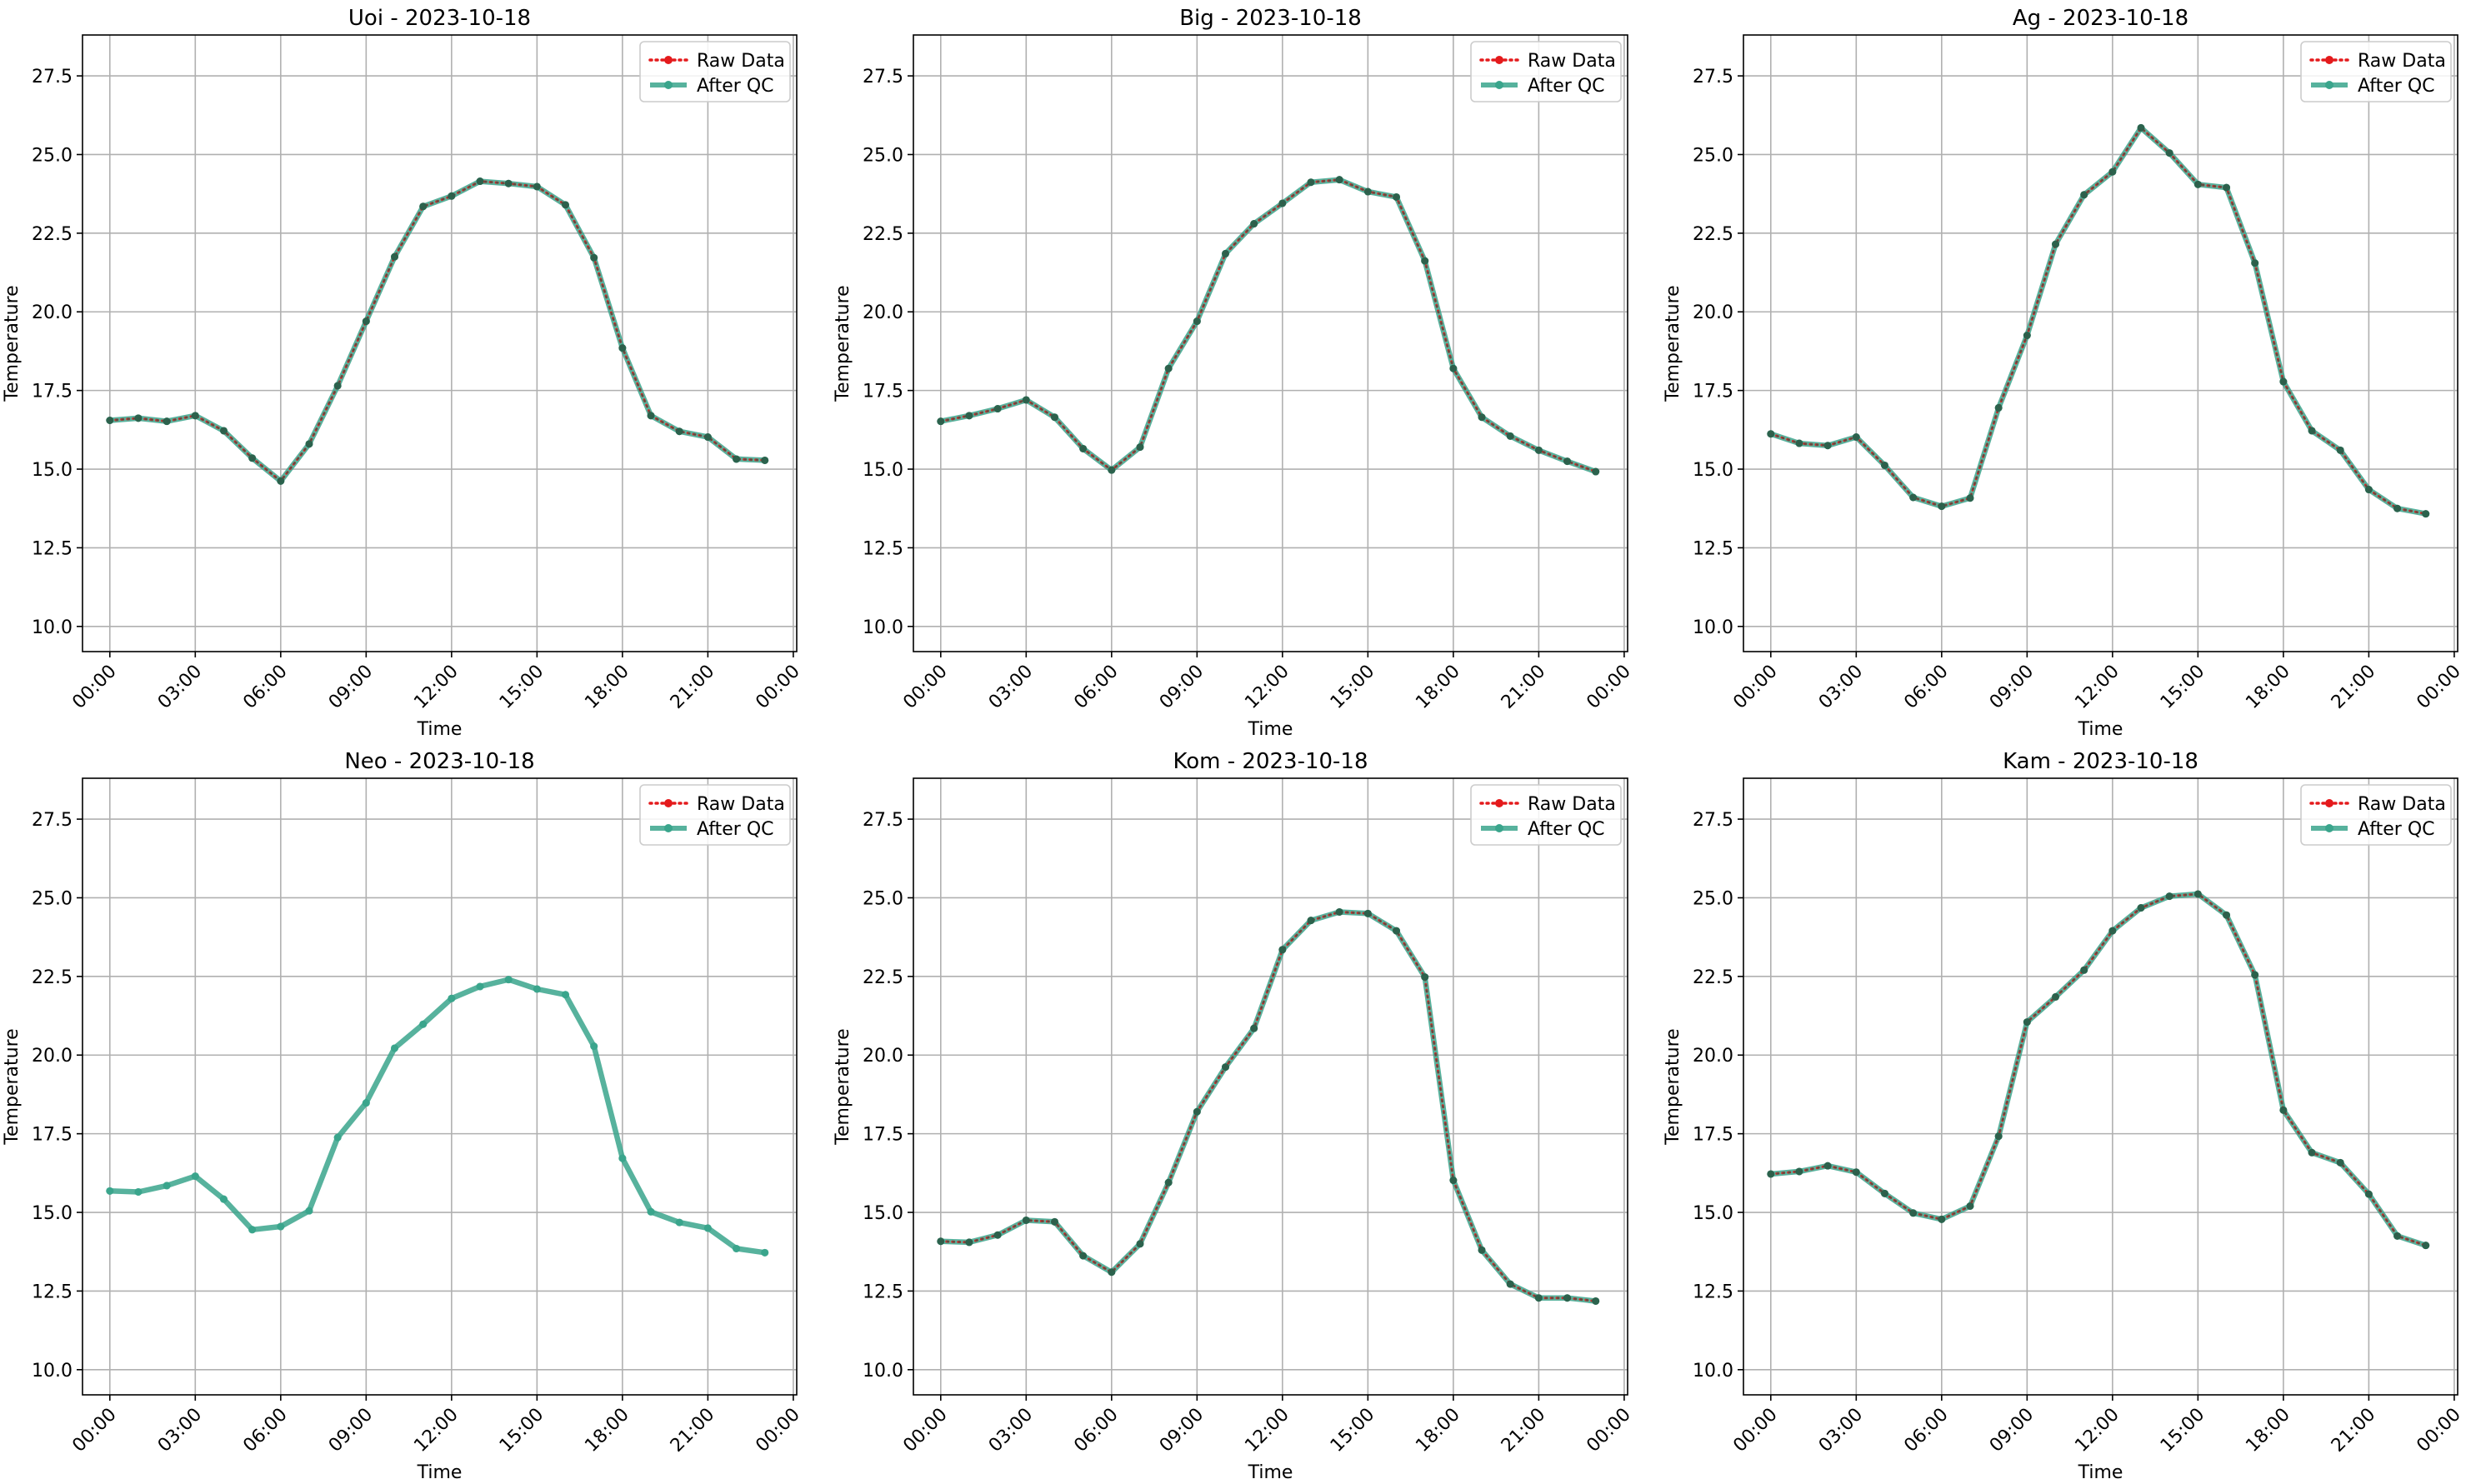 This screenshot has width=2486, height=1484. I want to click on chart-title: Kam - 2023-10-18, so click(2100, 761).